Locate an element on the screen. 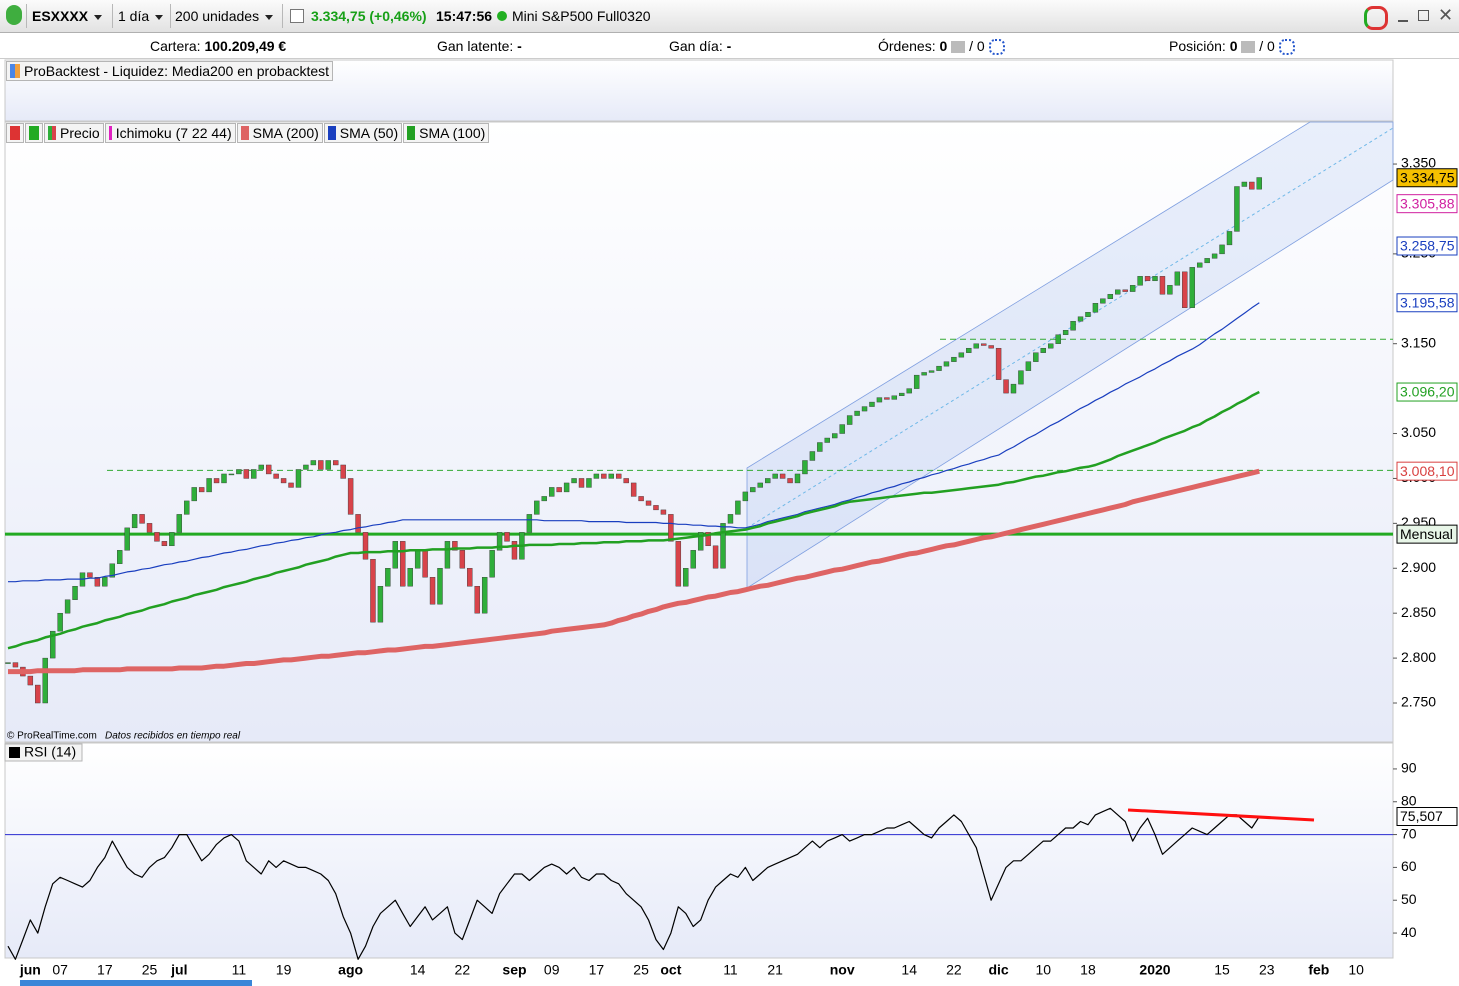 Image resolution: width=1459 pixels, height=986 pixels. minimize is located at coordinates (1403, 21).